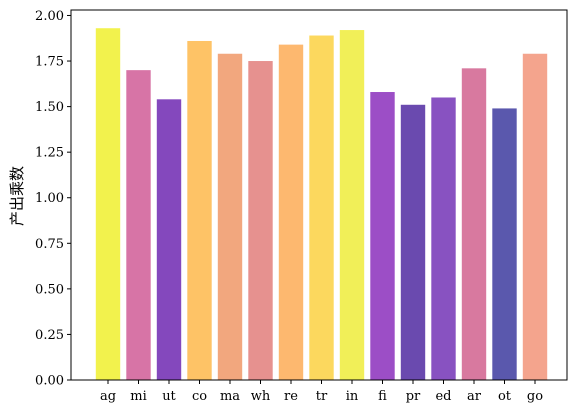 This screenshot has height=416, width=577. Describe the element at coordinates (49, 198) in the screenshot. I see `y-tick-label: 1.00` at that location.